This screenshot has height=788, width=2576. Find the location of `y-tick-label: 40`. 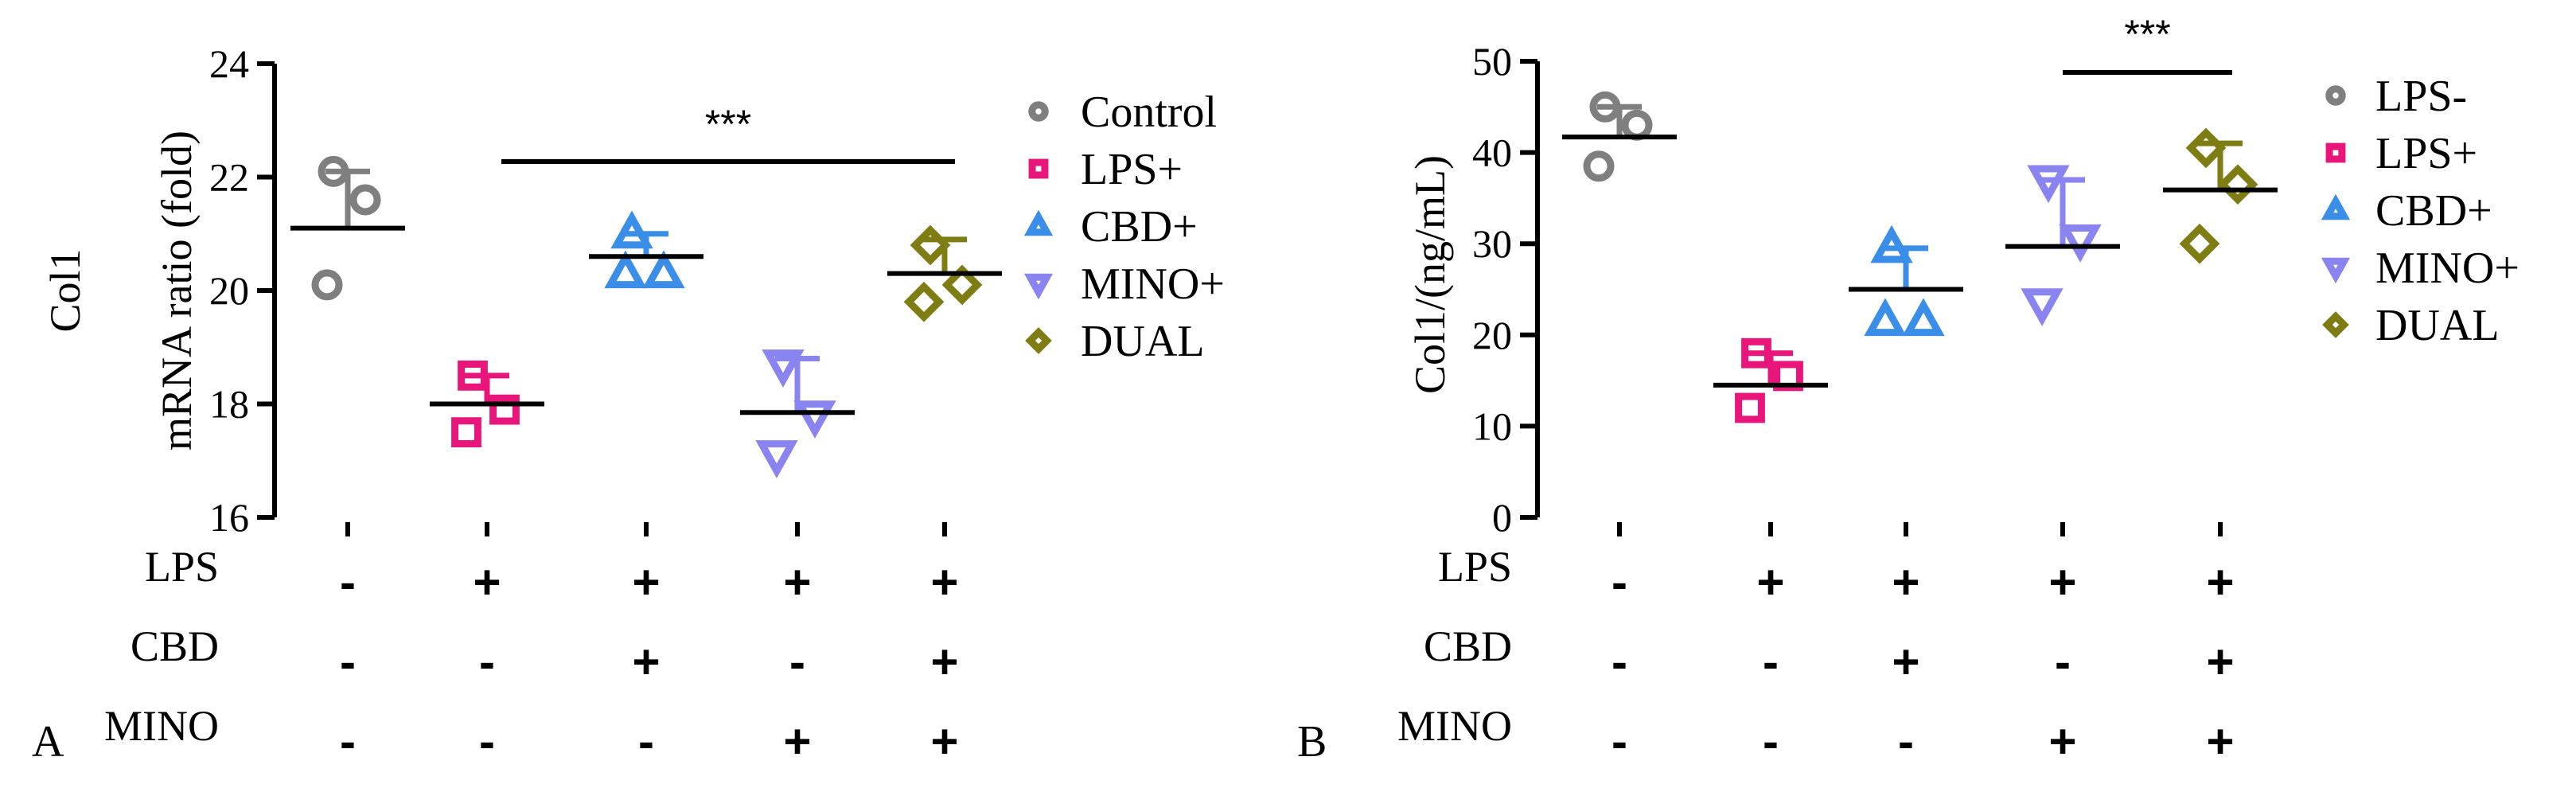

y-tick-label: 40 is located at coordinates (1492, 153).